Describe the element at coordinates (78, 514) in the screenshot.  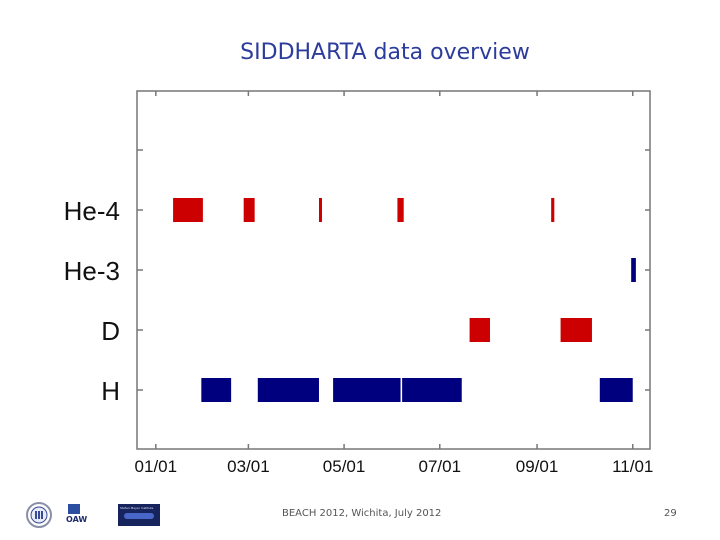
I see `oaw-logo: OAW` at that location.